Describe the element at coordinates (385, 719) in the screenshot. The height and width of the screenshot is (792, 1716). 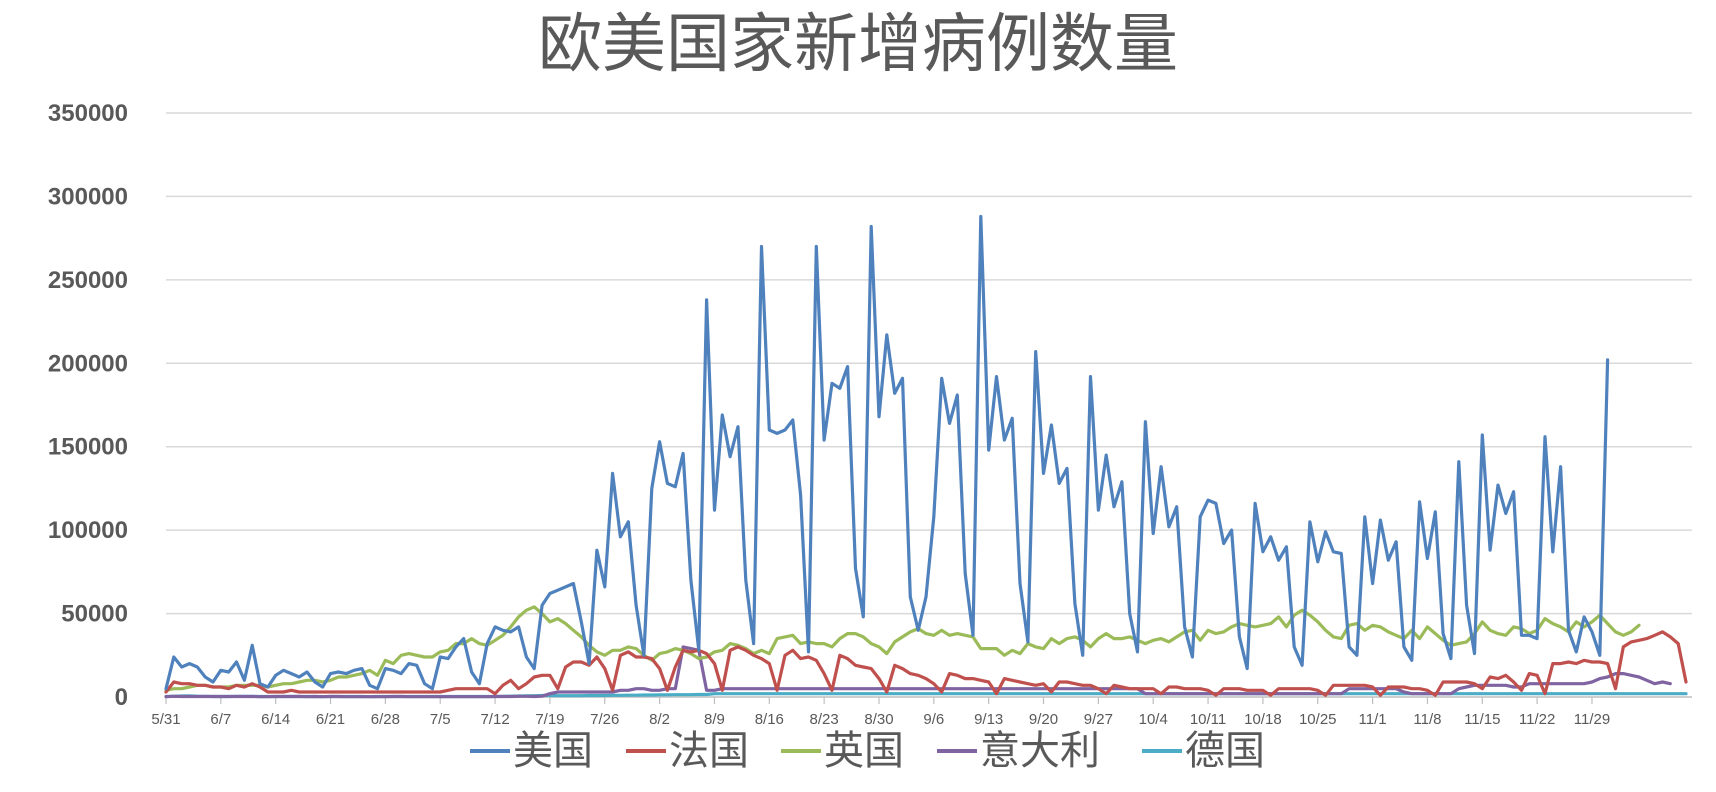
I see `x-tick-label: 6/28` at that location.